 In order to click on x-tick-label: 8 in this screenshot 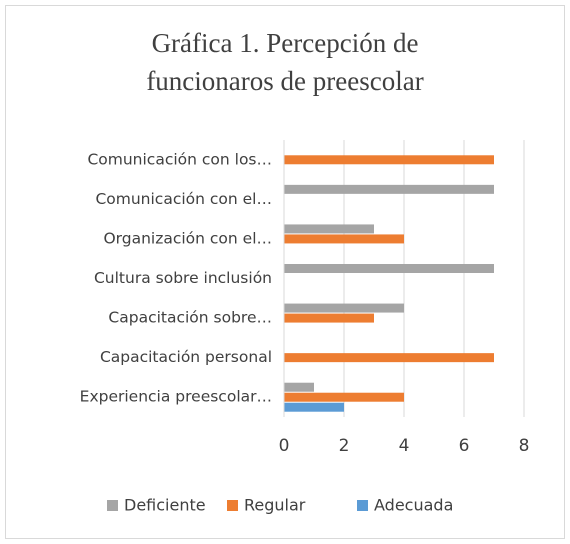, I will do `click(524, 446)`.